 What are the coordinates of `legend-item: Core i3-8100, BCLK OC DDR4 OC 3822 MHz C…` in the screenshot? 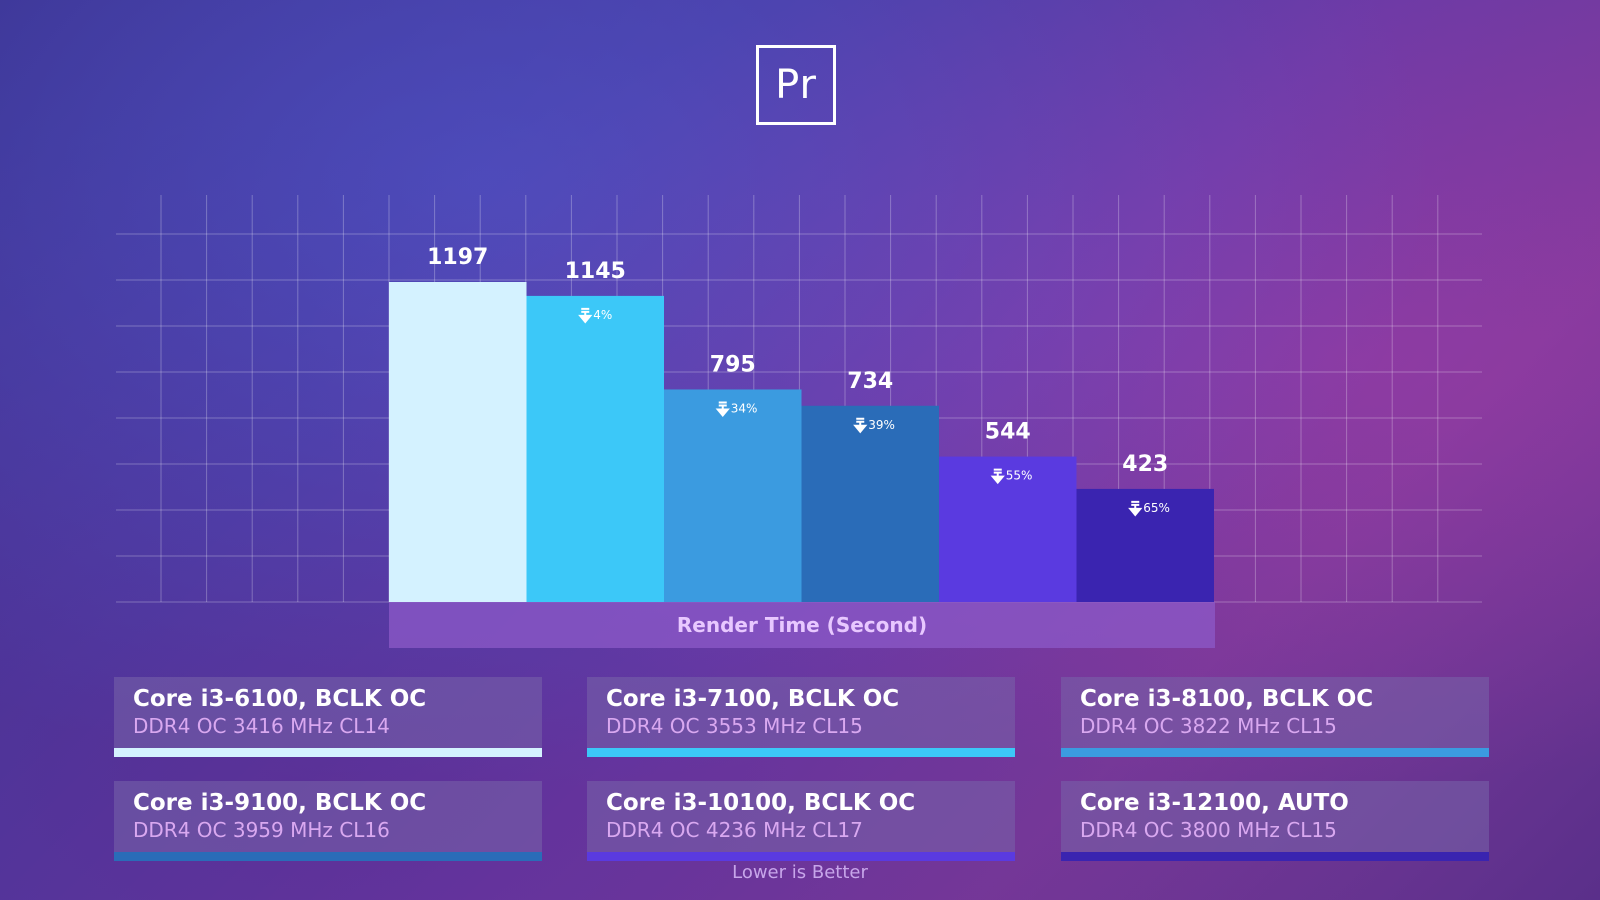 It's located at (1275, 717).